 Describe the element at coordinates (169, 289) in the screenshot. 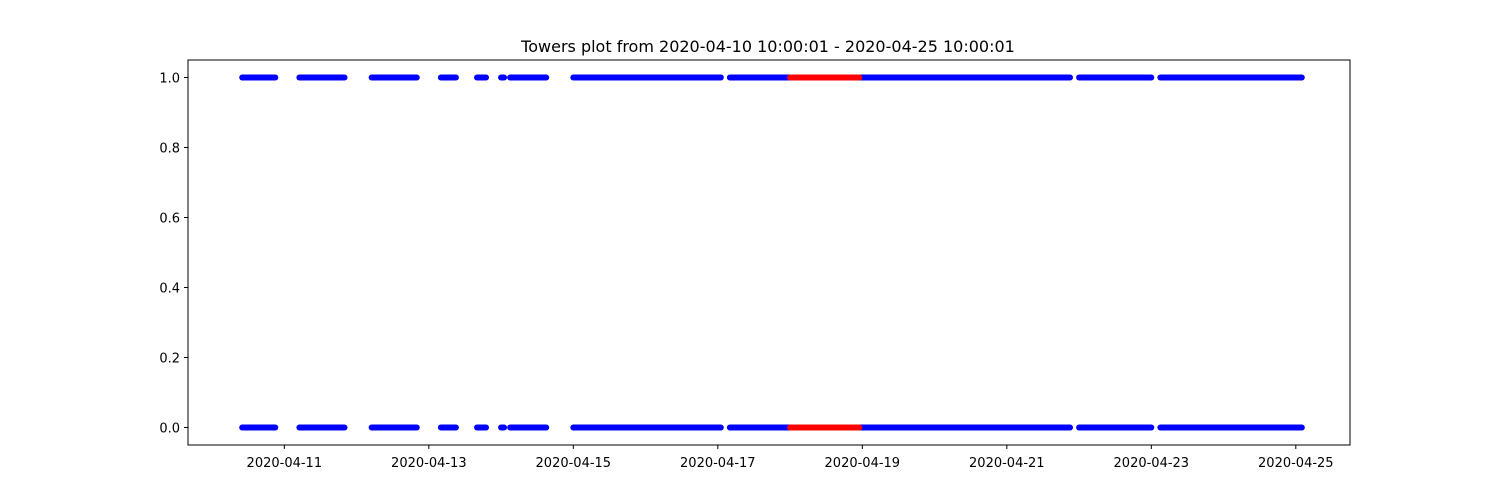

I see `y-tick-label-2: 0.4` at that location.